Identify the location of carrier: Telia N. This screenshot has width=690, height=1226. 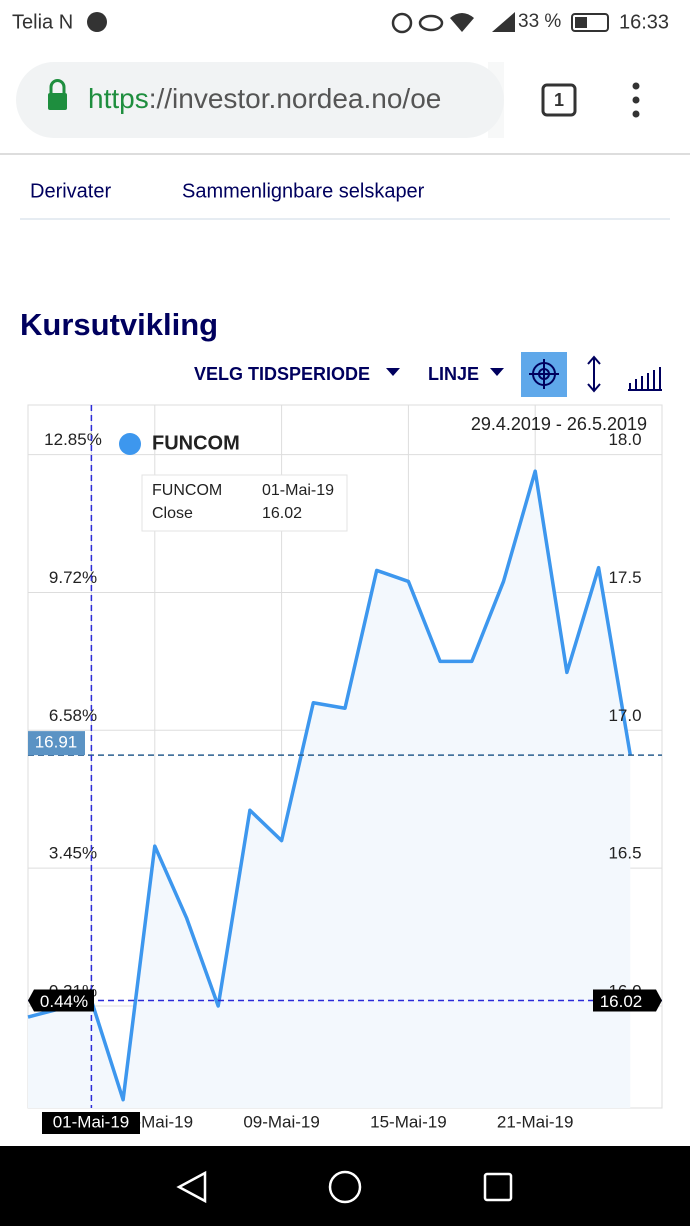
(42, 22).